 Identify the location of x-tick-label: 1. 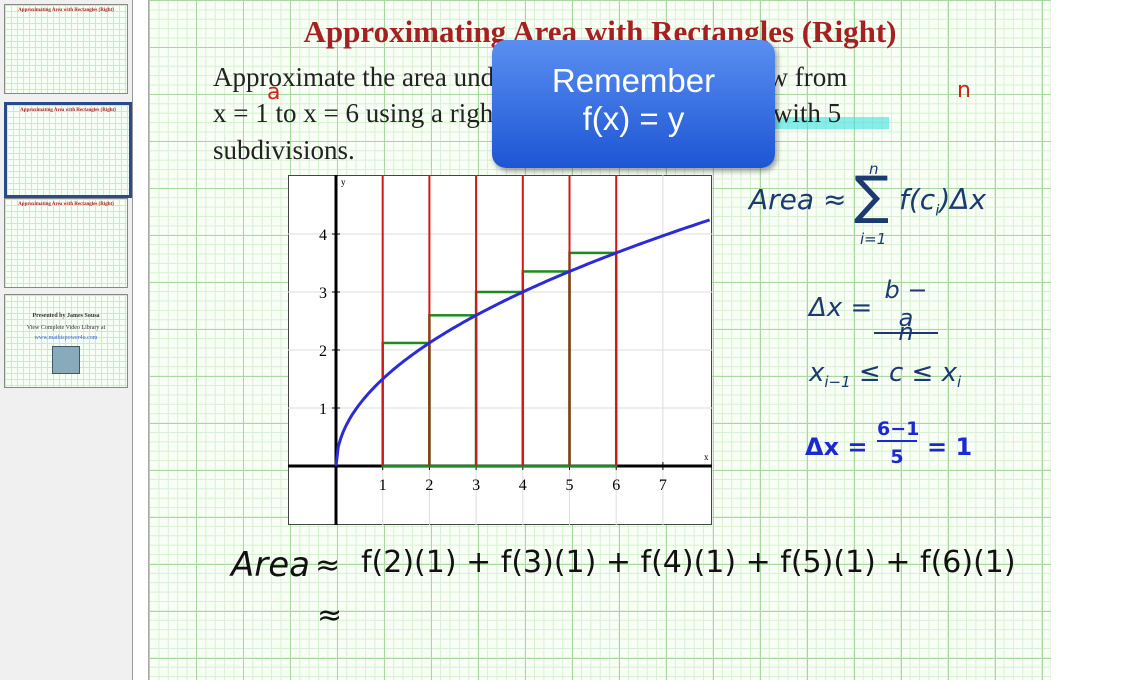
(383, 485).